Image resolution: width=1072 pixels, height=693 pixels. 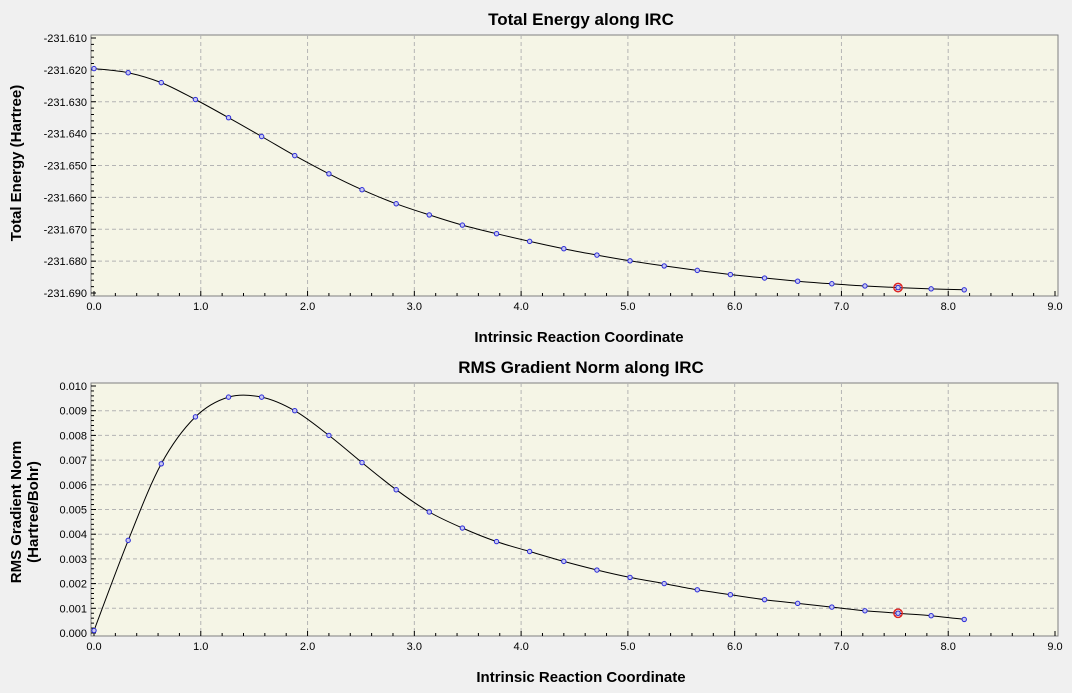 I want to click on y-tick-label: 0.004, so click(x=73, y=535).